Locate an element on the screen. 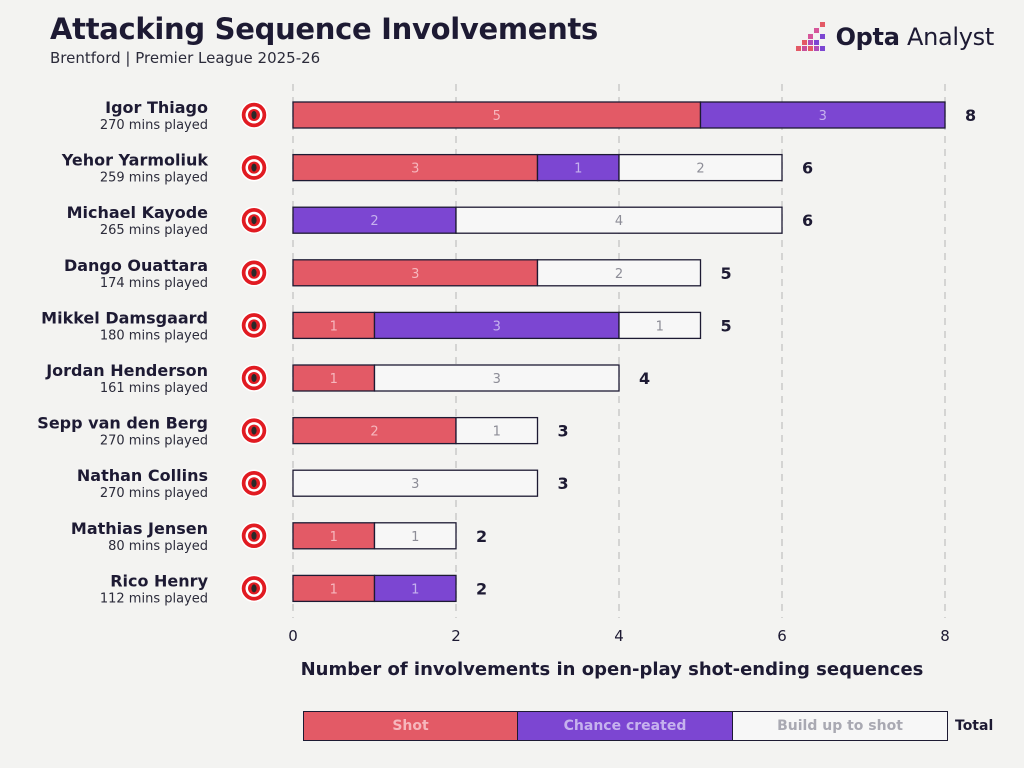 Image resolution: width=1024 pixels, height=768 pixels. minutes-played: 80 mins played is located at coordinates (158, 546).